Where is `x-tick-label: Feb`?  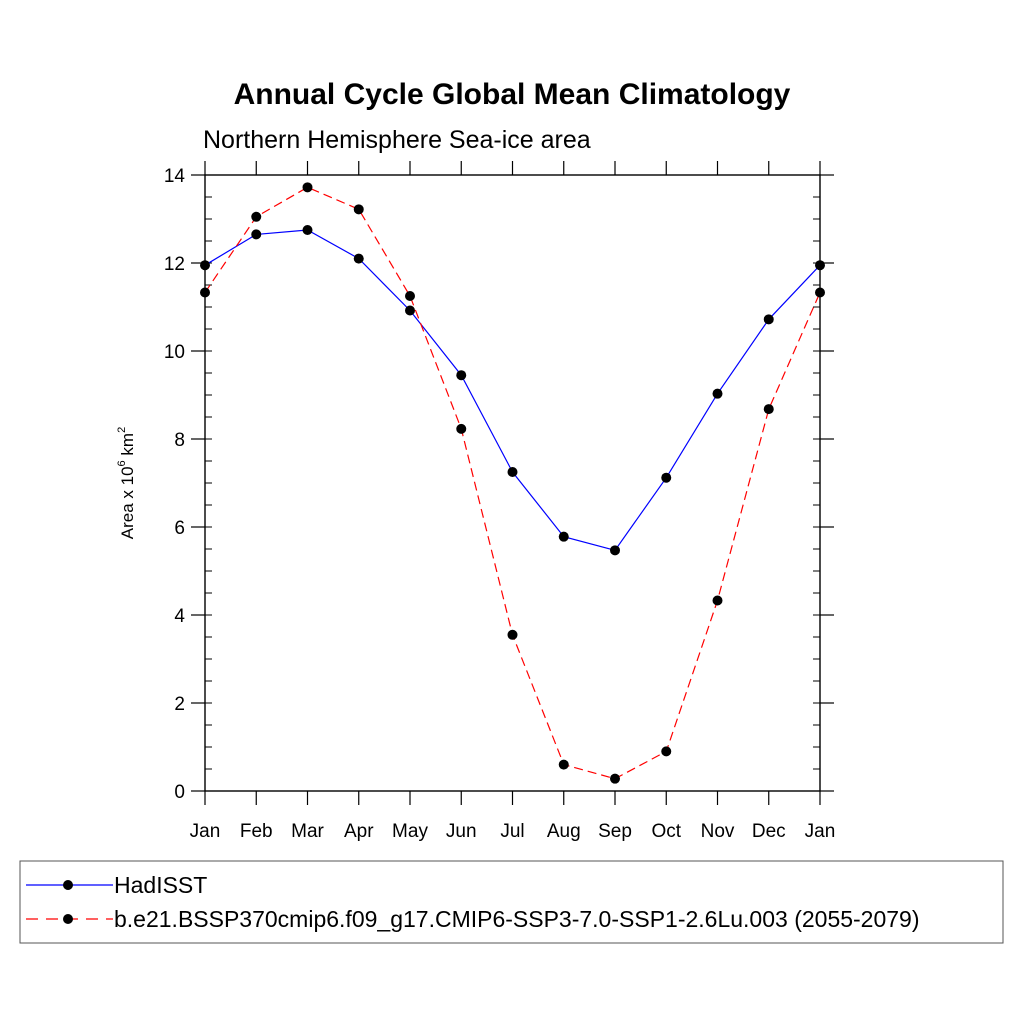 x-tick-label: Feb is located at coordinates (256, 831).